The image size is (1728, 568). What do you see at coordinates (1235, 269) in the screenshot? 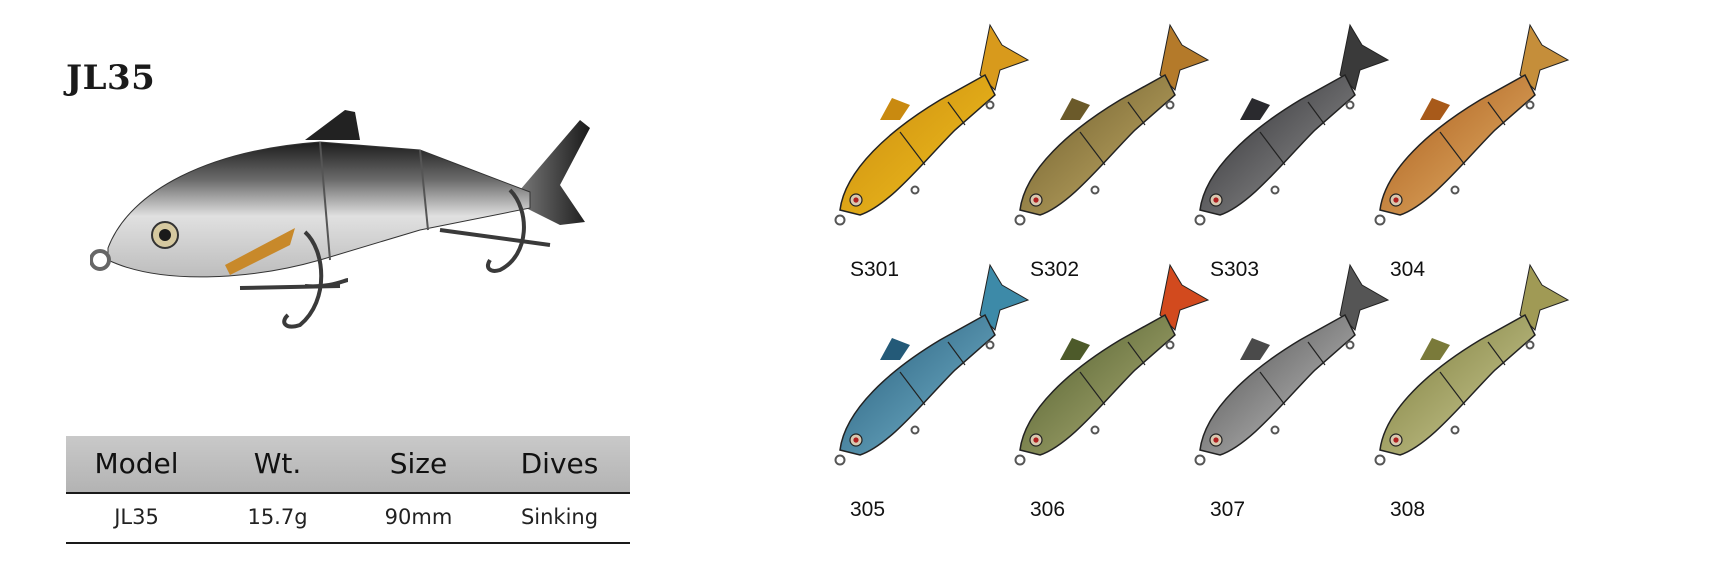
I see `variant-code: S303` at bounding box center [1235, 269].